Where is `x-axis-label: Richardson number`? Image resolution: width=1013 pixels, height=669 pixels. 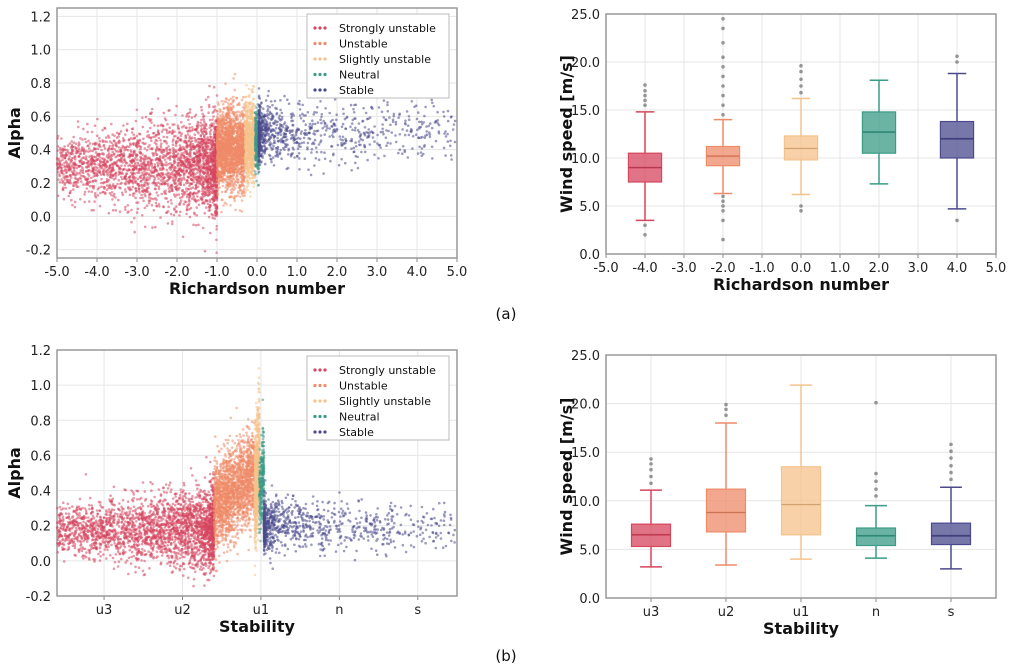 x-axis-label: Richardson number is located at coordinates (257, 288).